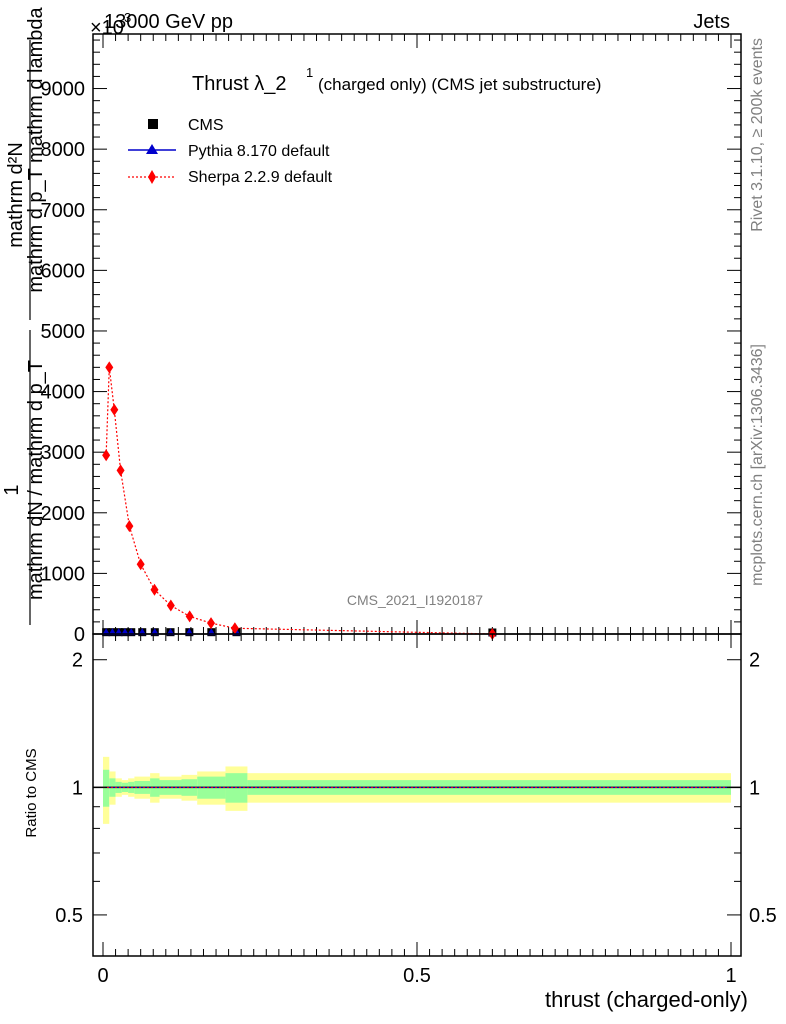  I want to click on ratio-bands-layer, so click(417, 790).